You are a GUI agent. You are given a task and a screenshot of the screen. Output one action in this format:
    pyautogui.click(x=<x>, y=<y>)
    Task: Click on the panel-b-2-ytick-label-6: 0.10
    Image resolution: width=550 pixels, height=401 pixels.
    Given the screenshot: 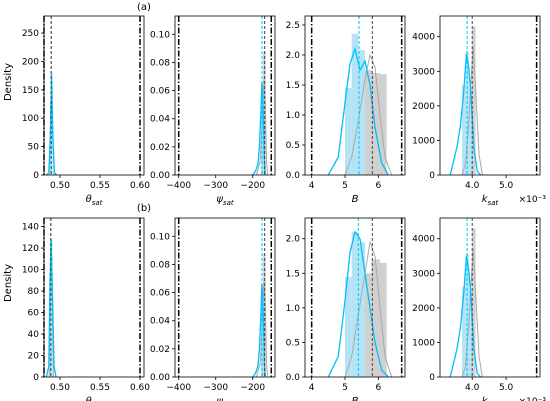 What is the action you would take?
    pyautogui.click(x=160, y=237)
    